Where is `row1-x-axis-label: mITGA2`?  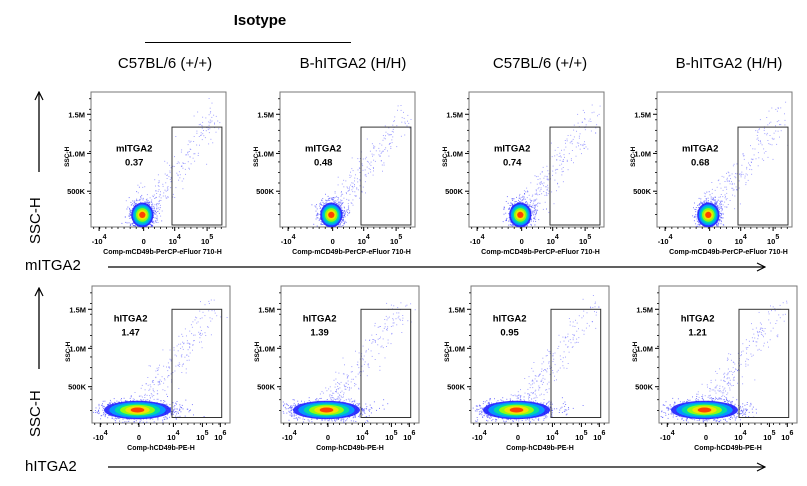
row1-x-axis-label: mITGA2 is located at coordinates (53, 265).